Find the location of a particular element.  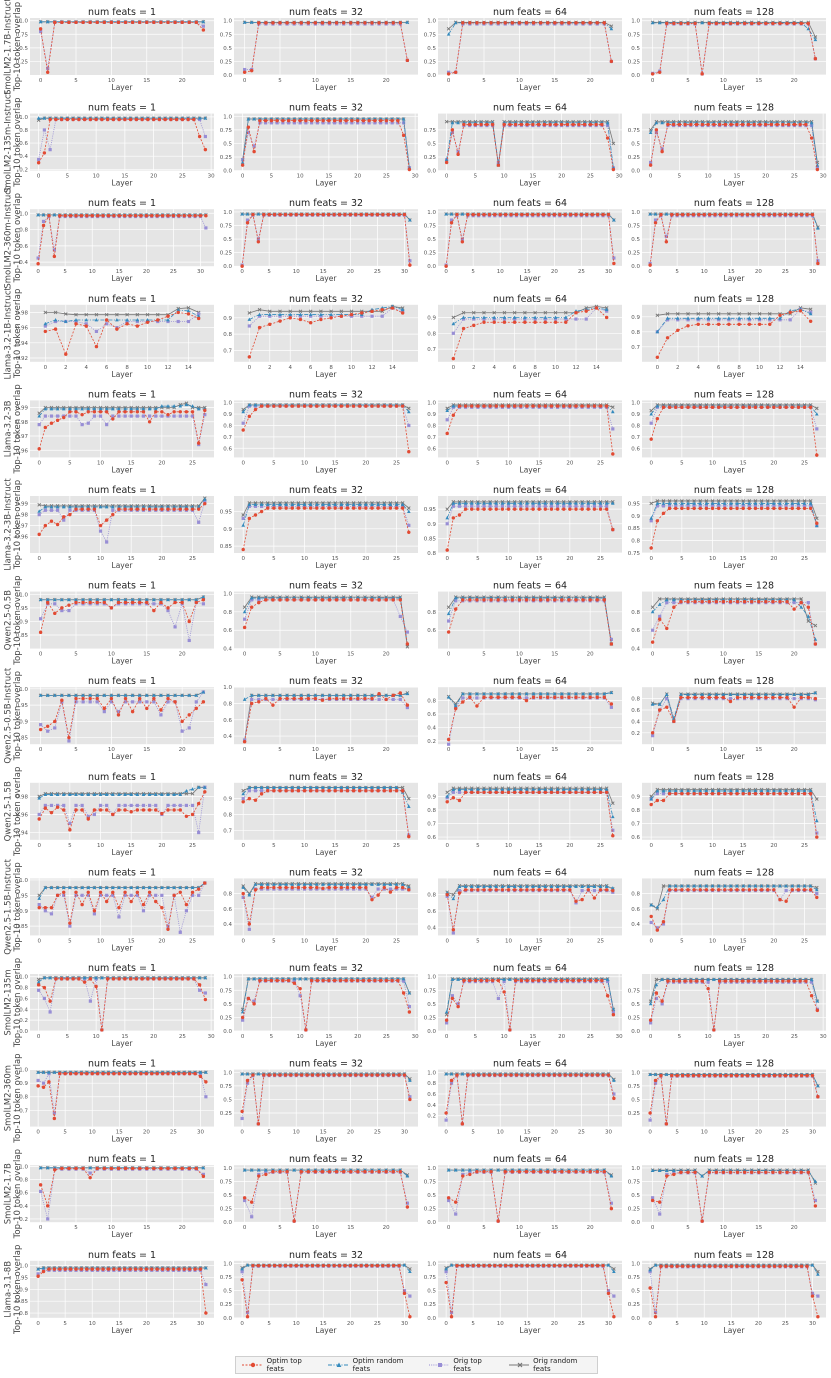

y-tick-label: 0.9 is located at coordinates (23, 912).